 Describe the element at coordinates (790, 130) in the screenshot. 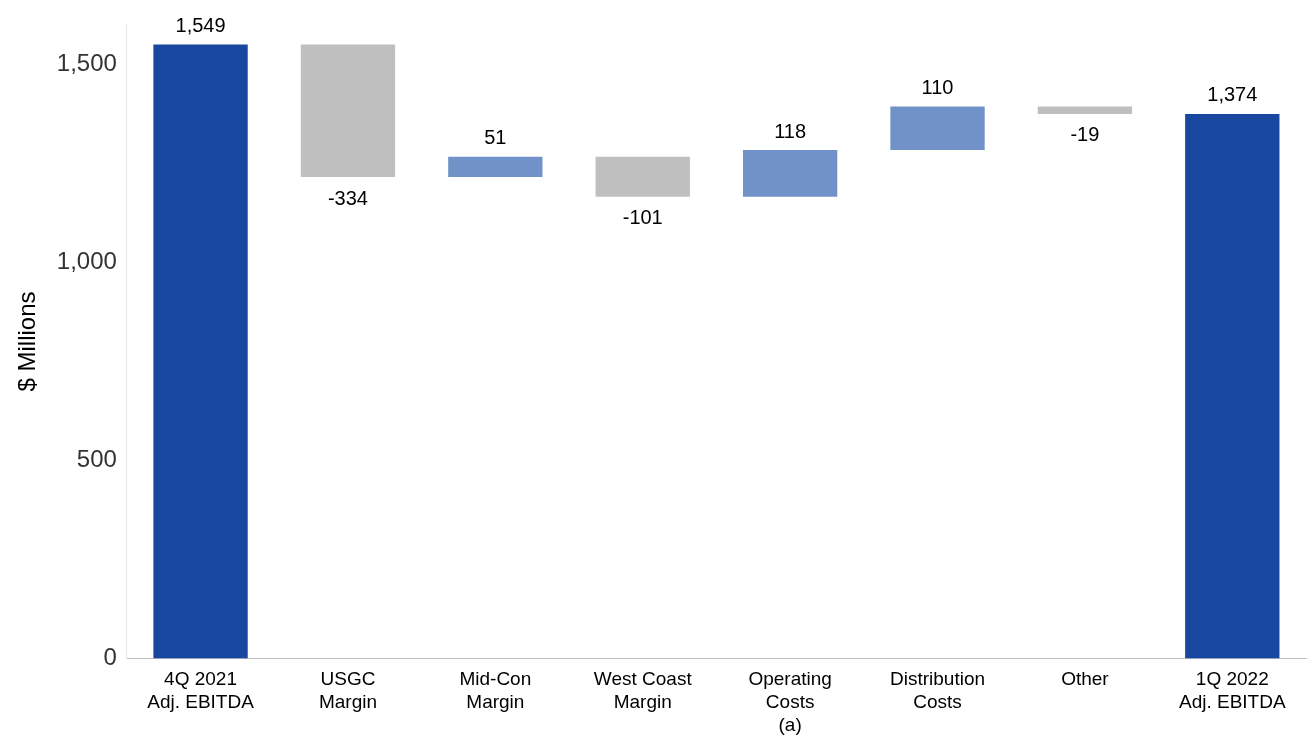

I see `data-label: 118` at that location.